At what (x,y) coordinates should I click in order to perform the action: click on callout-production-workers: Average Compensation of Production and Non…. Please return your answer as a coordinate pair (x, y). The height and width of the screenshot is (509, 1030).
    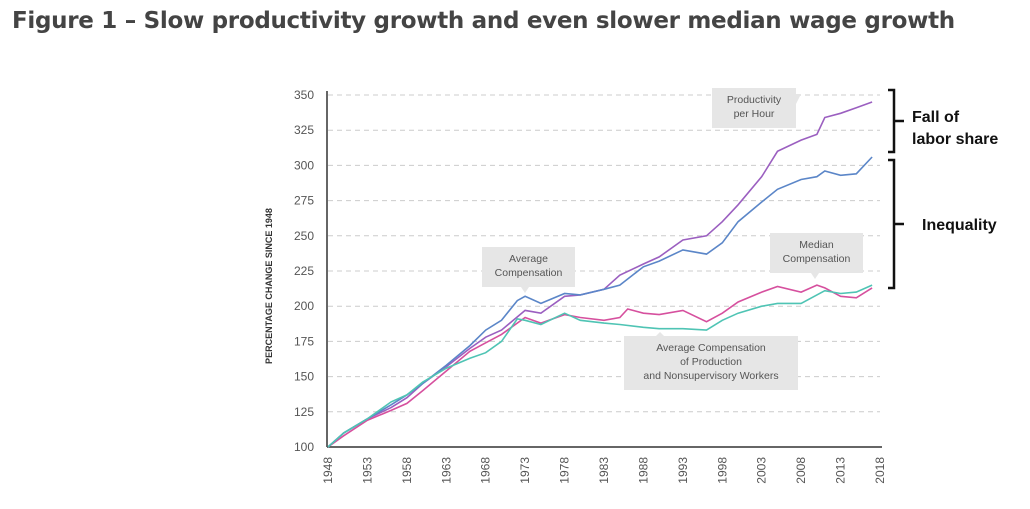
    Looking at the image, I should click on (711, 361).